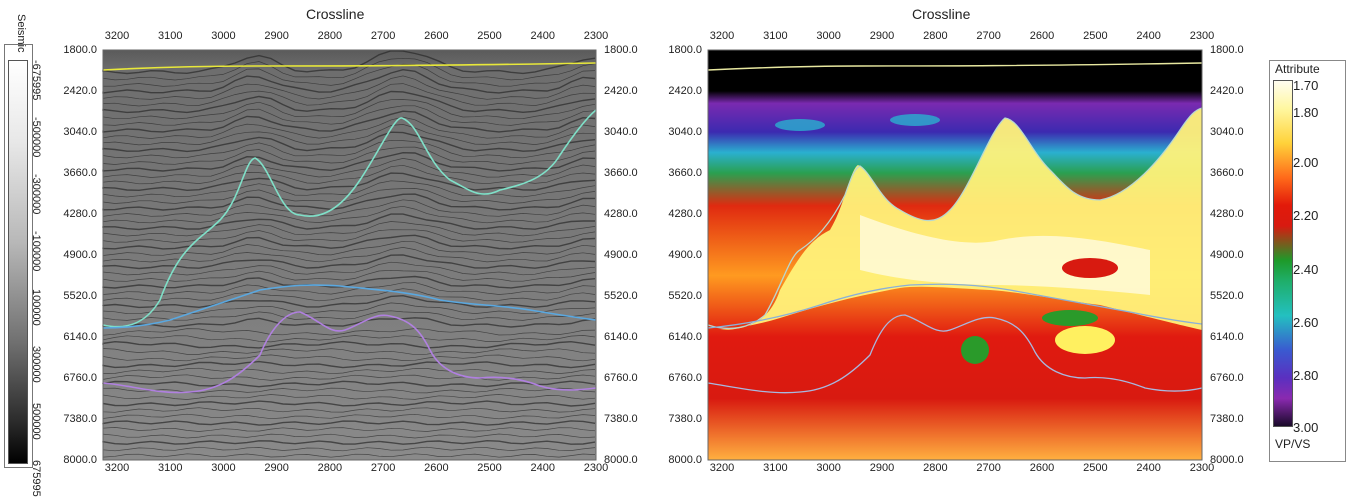 Image resolution: width=1350 pixels, height=497 pixels. What do you see at coordinates (828, 36) in the screenshot?
I see `right-panel-xtick-top: 3000` at bounding box center [828, 36].